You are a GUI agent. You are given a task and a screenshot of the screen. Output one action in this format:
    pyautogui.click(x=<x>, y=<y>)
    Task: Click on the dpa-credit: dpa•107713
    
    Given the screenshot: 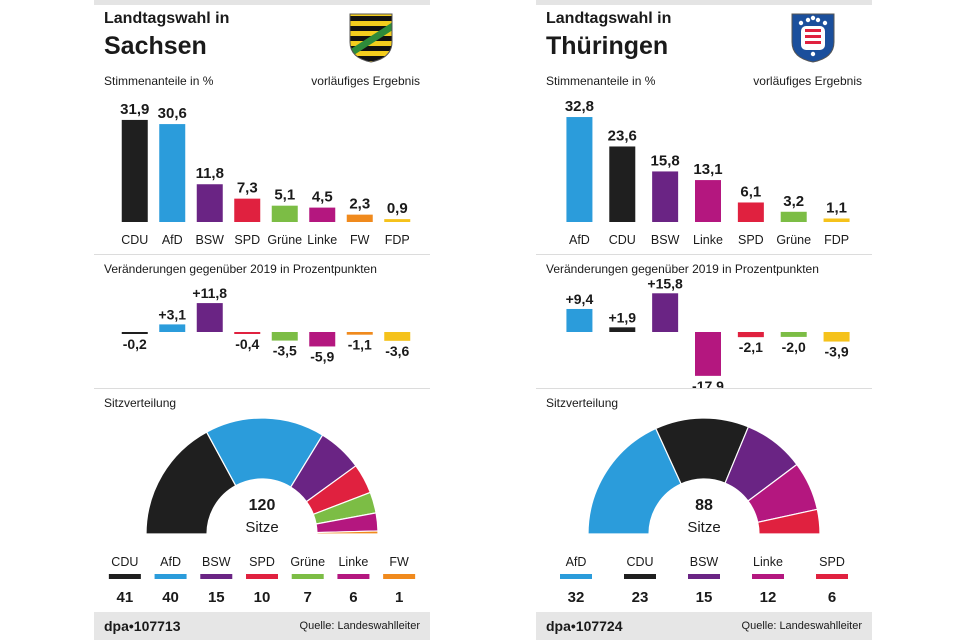 What is the action you would take?
    pyautogui.click(x=142, y=626)
    